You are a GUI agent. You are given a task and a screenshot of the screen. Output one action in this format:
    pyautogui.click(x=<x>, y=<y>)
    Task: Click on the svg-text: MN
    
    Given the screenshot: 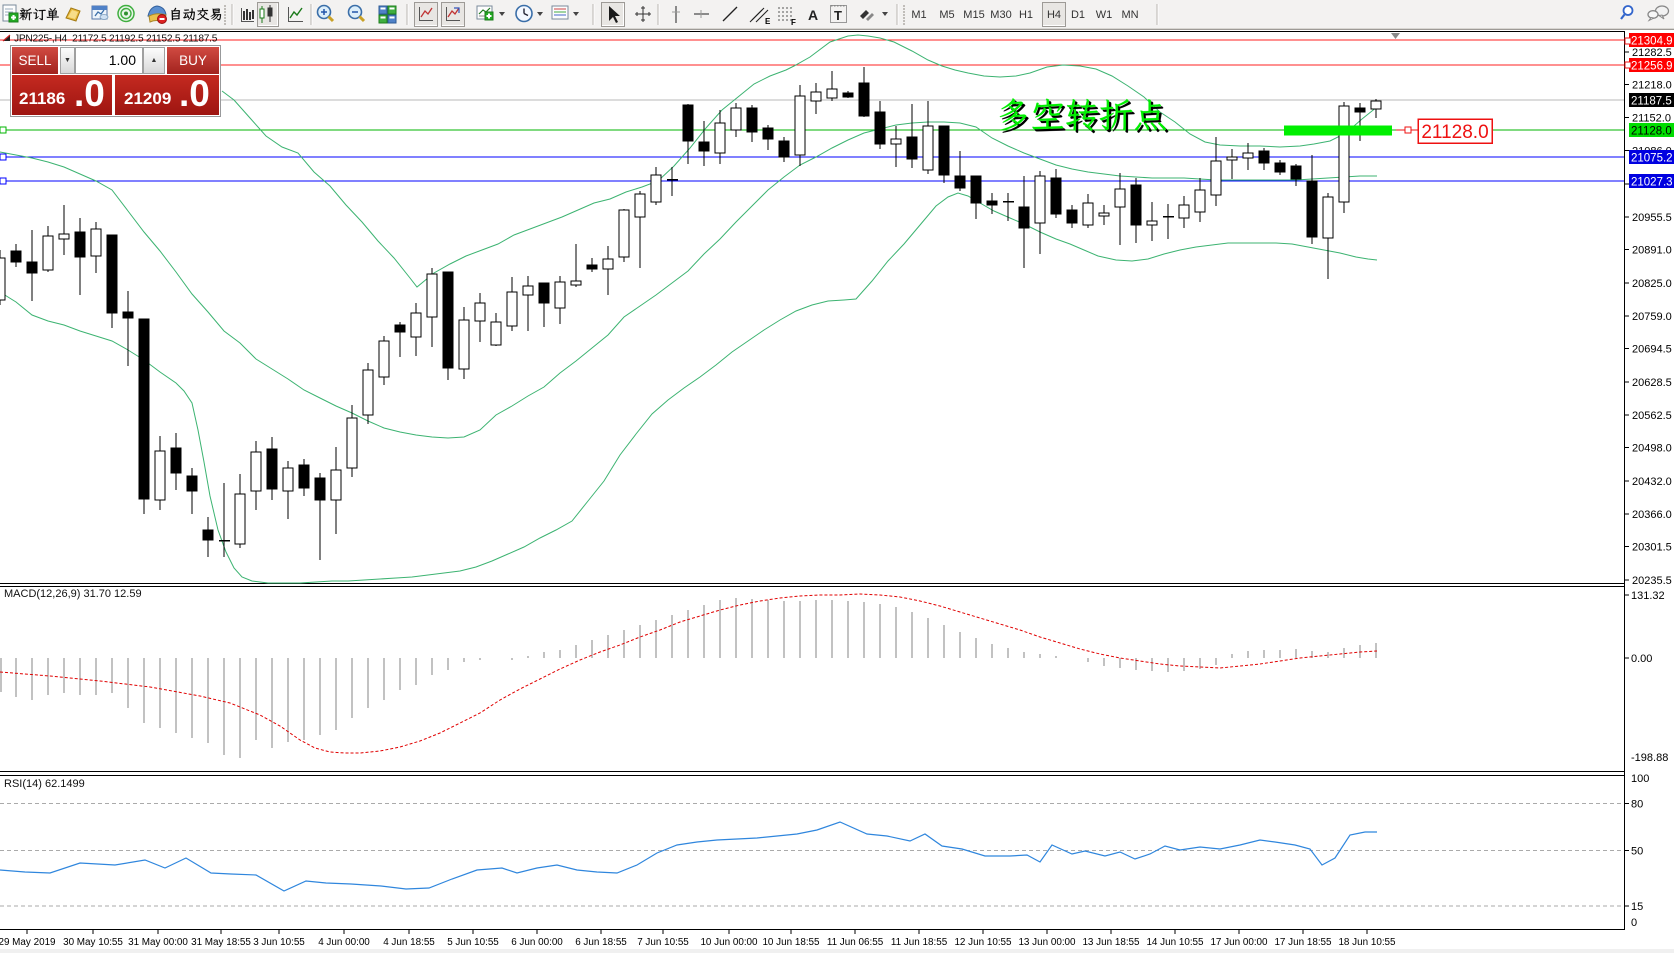 What is the action you would take?
    pyautogui.click(x=1129, y=15)
    